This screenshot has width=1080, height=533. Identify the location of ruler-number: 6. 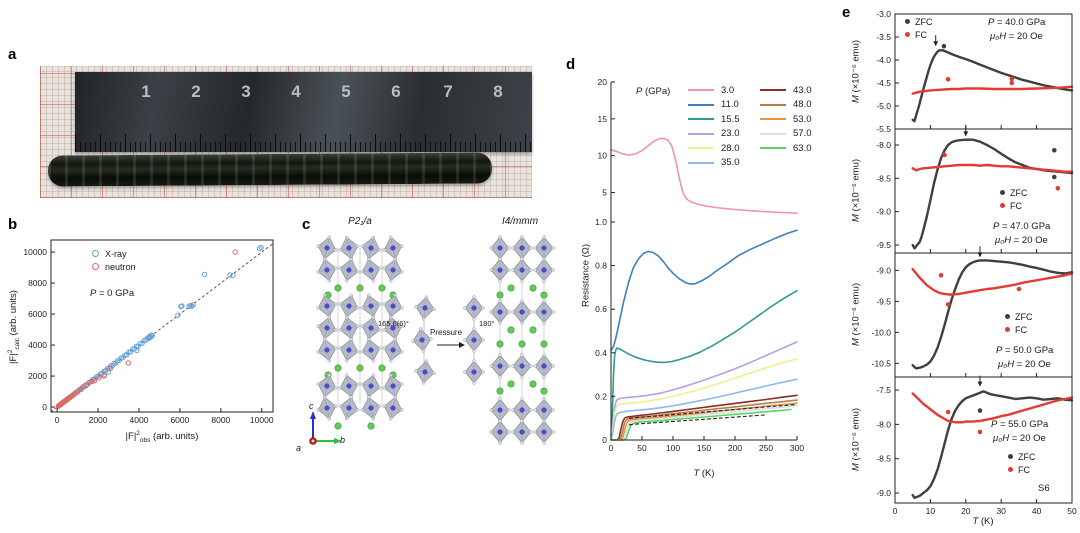
(396, 91).